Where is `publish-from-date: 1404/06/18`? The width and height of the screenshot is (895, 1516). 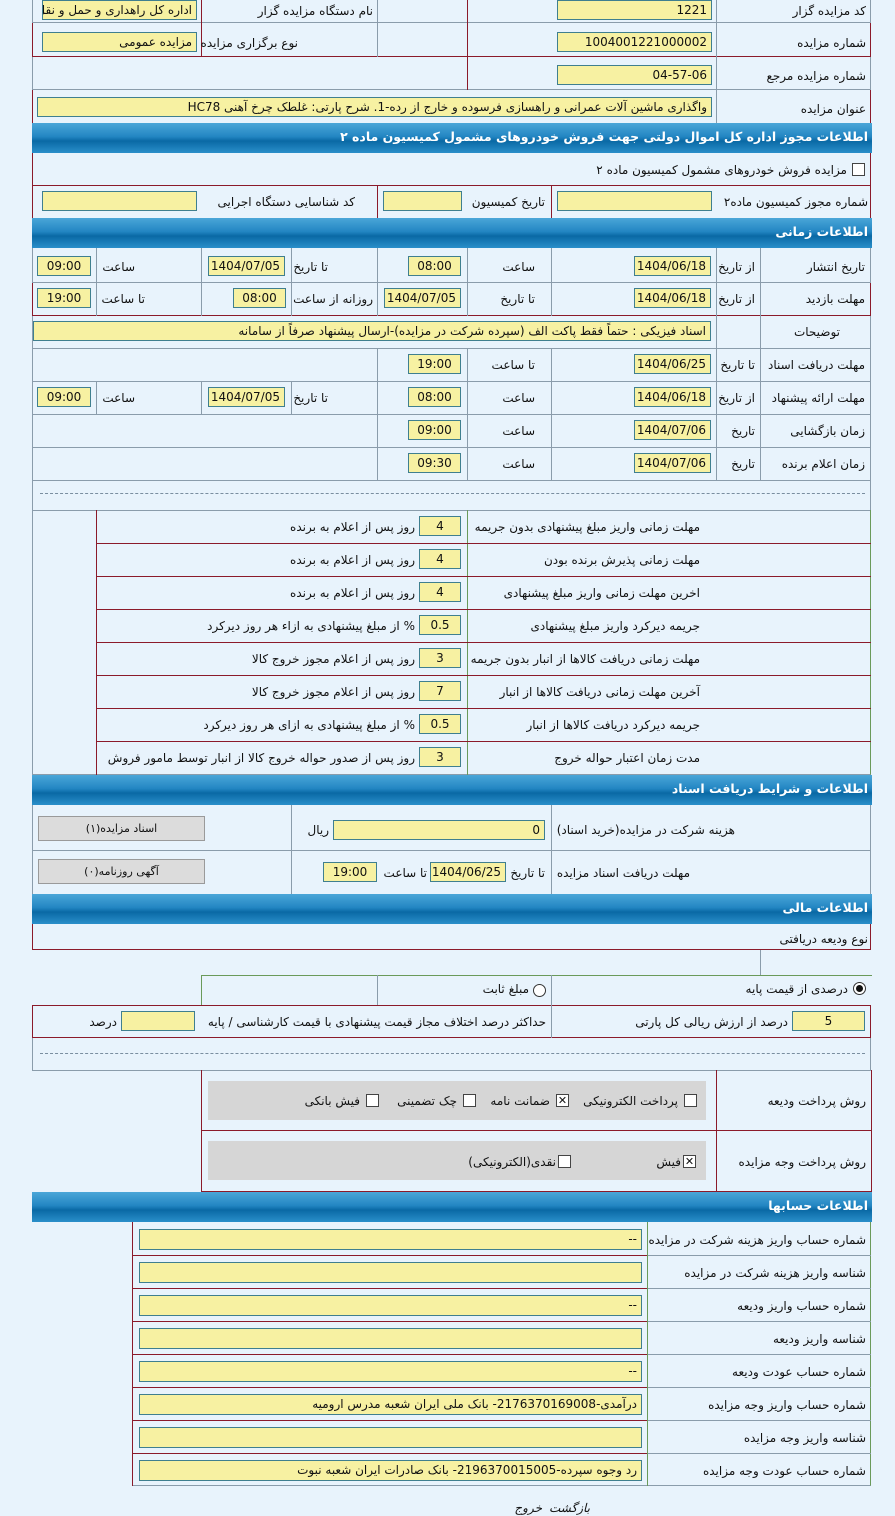
publish-from-date: 1404/06/18 is located at coordinates (672, 266).